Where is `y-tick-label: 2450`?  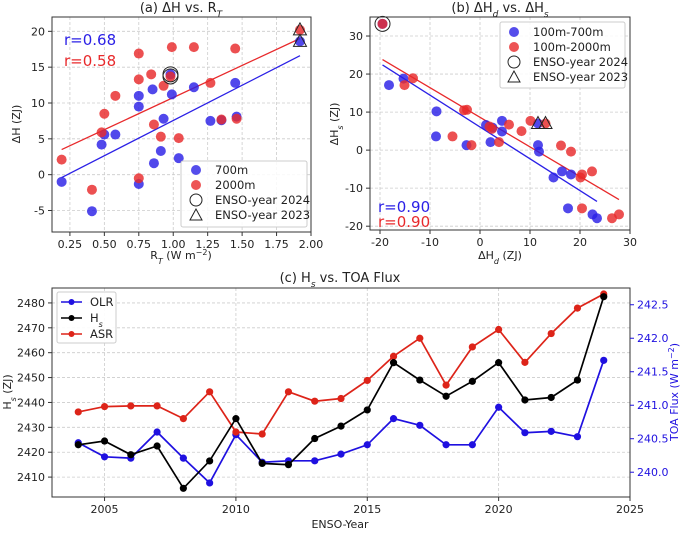
y-tick-label: 2450 is located at coordinates (31, 378).